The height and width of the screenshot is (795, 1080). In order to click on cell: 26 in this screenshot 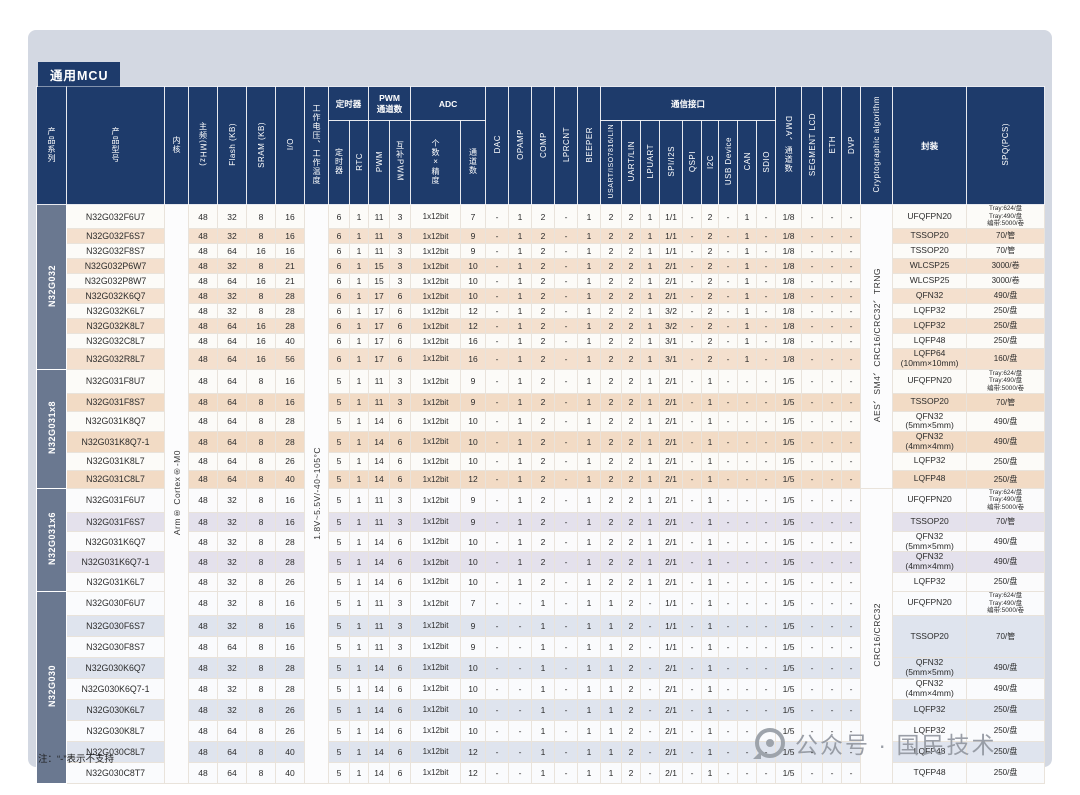, I will do `click(290, 709)`.